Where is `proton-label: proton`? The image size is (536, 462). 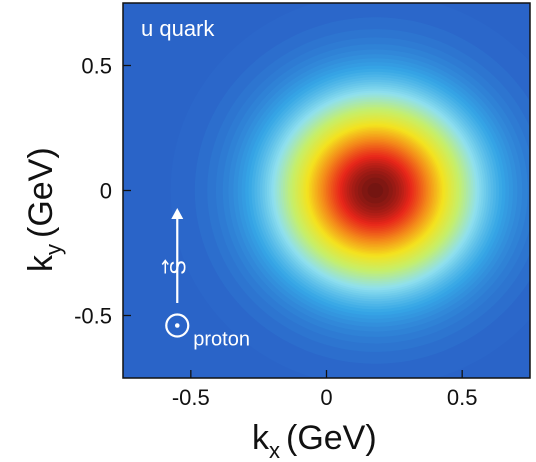
proton-label: proton is located at coordinates (221, 340).